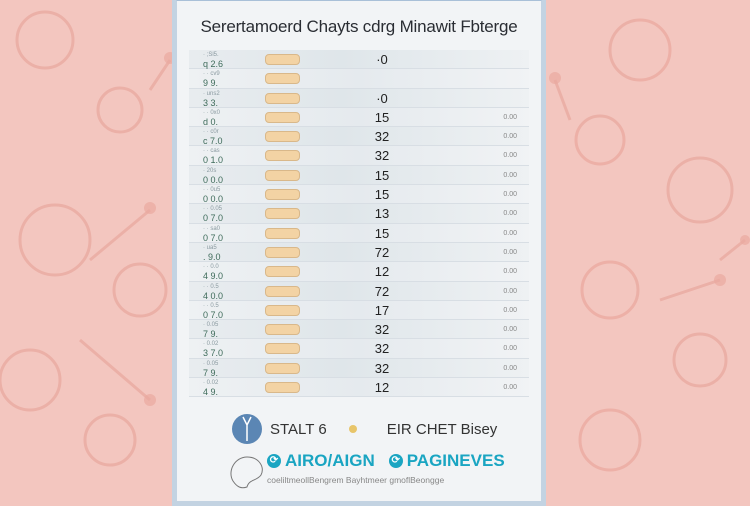  What do you see at coordinates (213, 160) in the screenshot?
I see `row-label-text: 0 1.0` at bounding box center [213, 160].